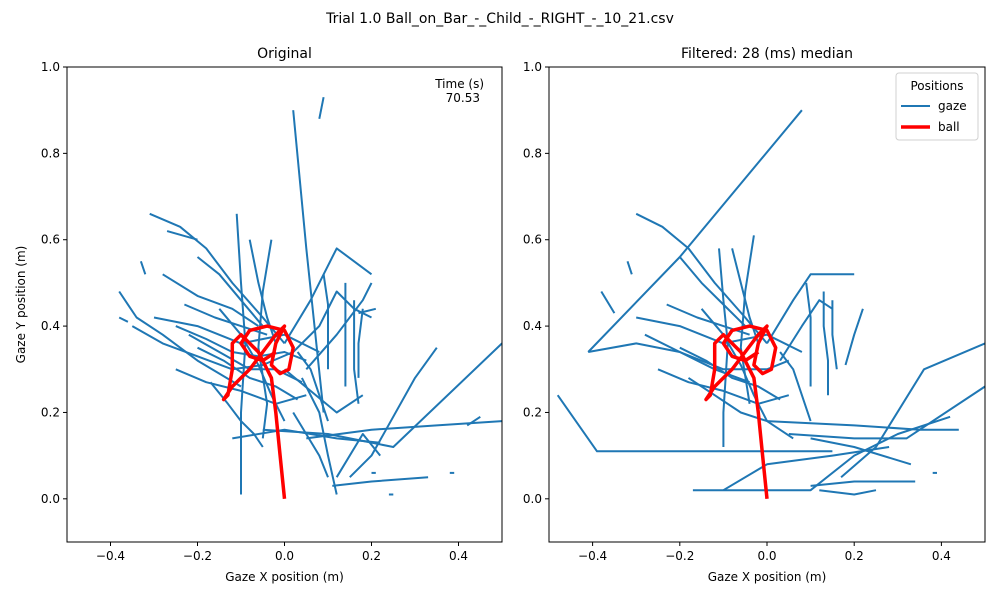 Image resolution: width=1000 pixels, height=600 pixels. I want to click on legend-box, so click(937, 106).